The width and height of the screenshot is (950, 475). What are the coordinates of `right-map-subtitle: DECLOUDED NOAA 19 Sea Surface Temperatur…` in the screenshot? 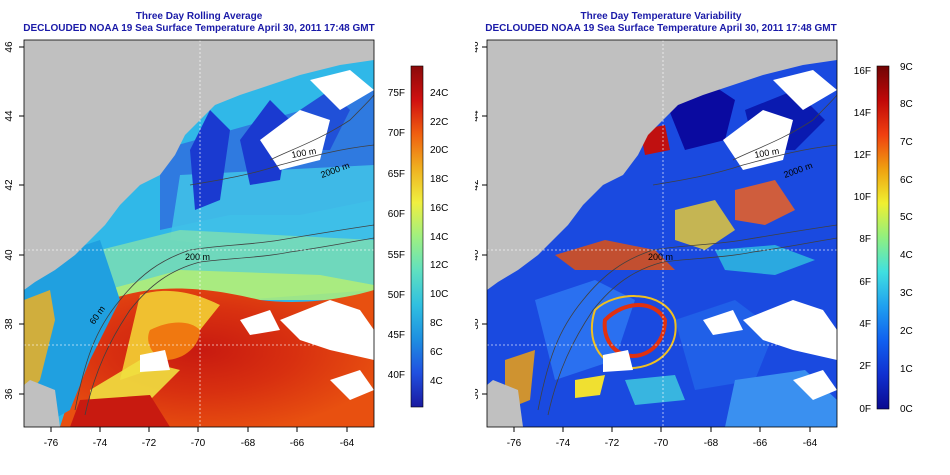 It's located at (661, 28).